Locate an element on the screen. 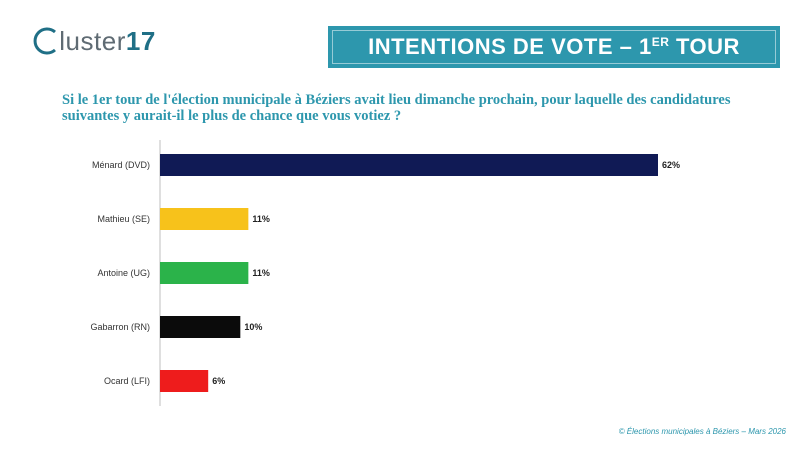  logo-word: luster is located at coordinates (92, 41).